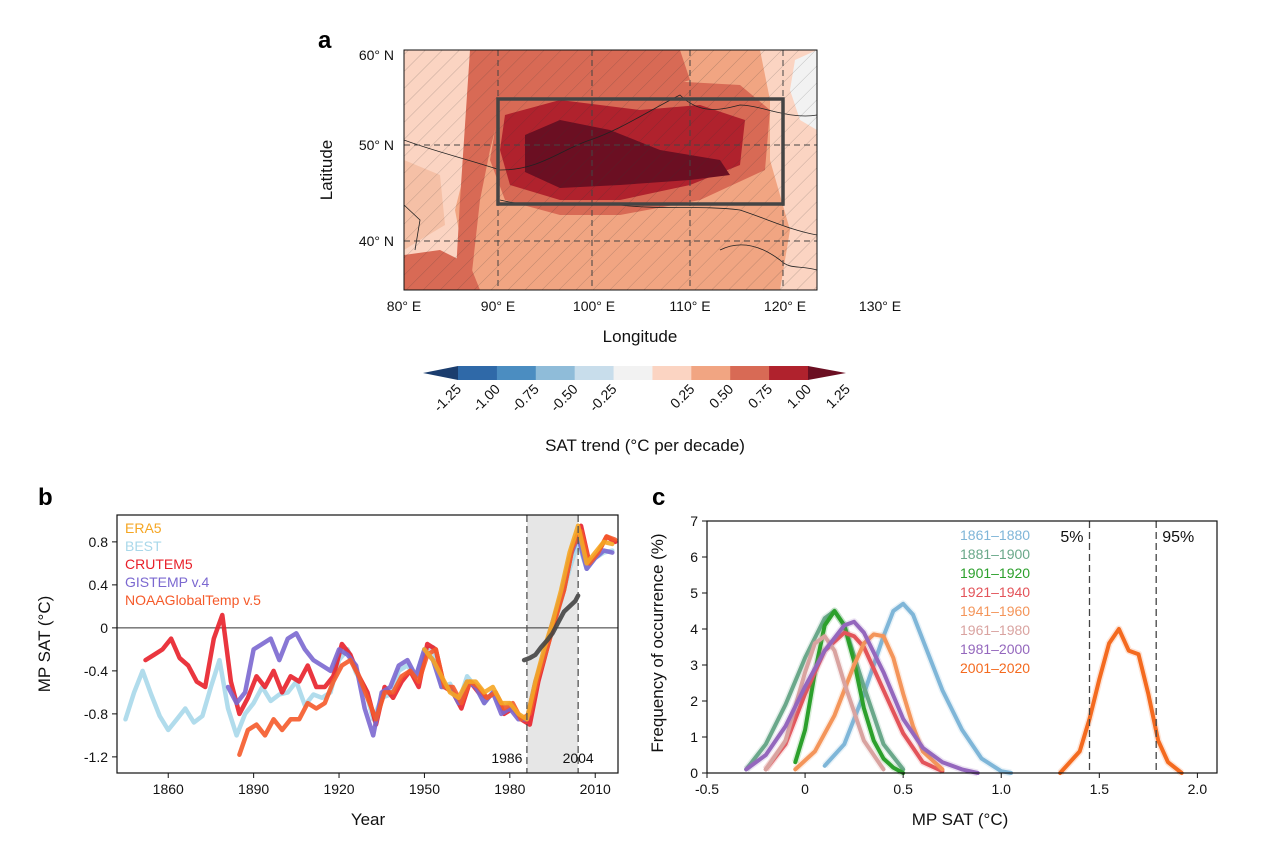  I want to click on x-tick-label: 1860, so click(168, 789).